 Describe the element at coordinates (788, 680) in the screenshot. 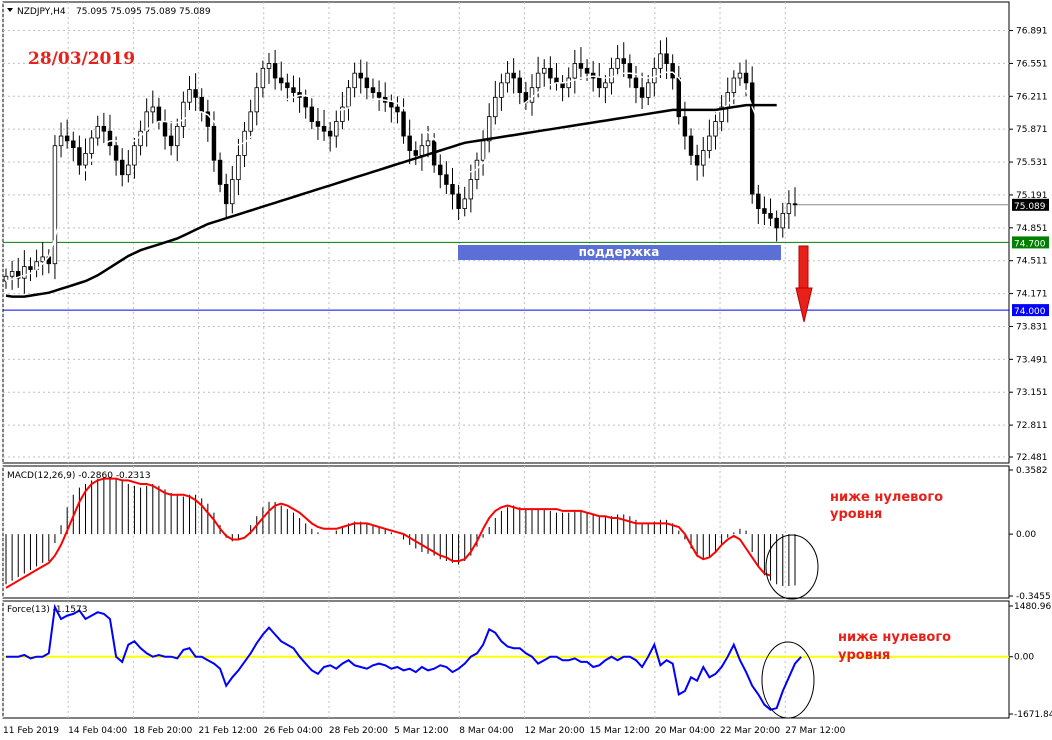

I see `force-highlight-circle` at that location.